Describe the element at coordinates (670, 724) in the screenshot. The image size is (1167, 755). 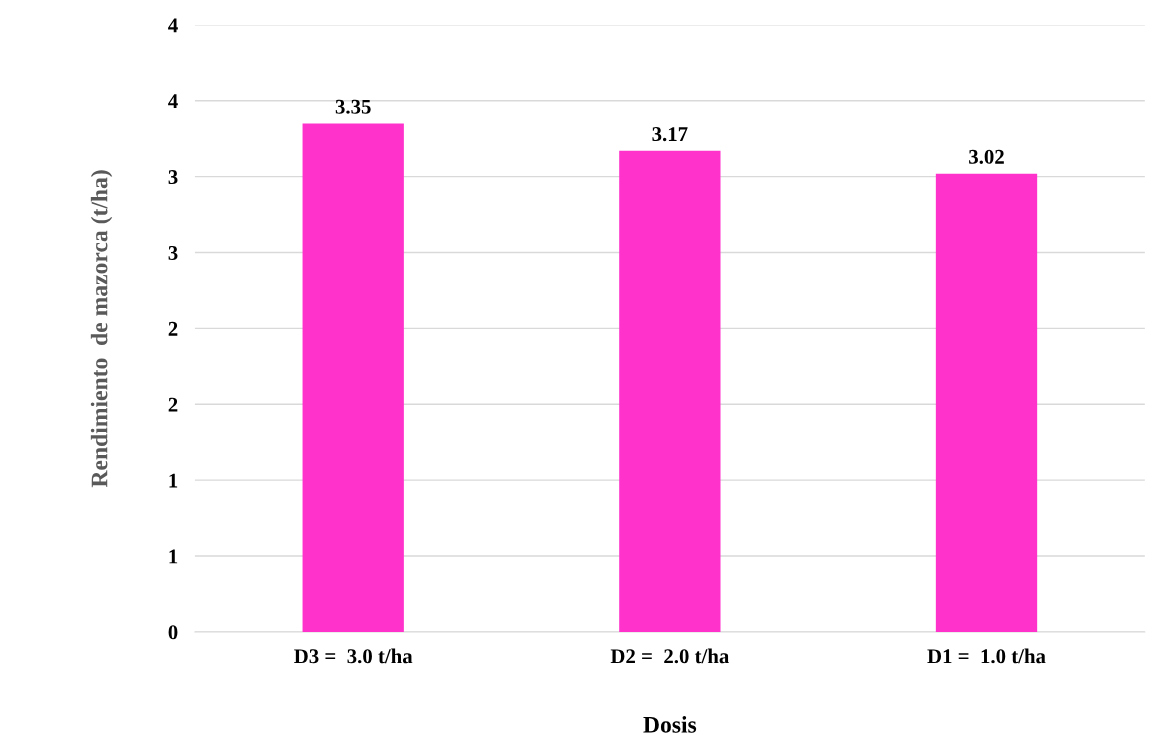
I see `x-axis-title: Dosis` at that location.